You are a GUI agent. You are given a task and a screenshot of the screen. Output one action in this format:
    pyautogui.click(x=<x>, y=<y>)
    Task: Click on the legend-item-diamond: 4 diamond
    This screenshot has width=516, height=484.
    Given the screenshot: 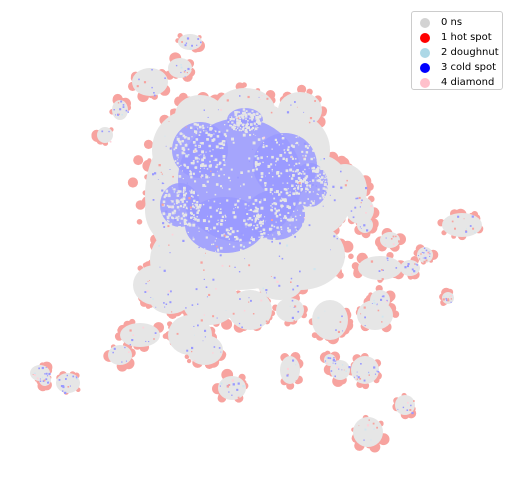 What is the action you would take?
    pyautogui.click(x=461, y=82)
    